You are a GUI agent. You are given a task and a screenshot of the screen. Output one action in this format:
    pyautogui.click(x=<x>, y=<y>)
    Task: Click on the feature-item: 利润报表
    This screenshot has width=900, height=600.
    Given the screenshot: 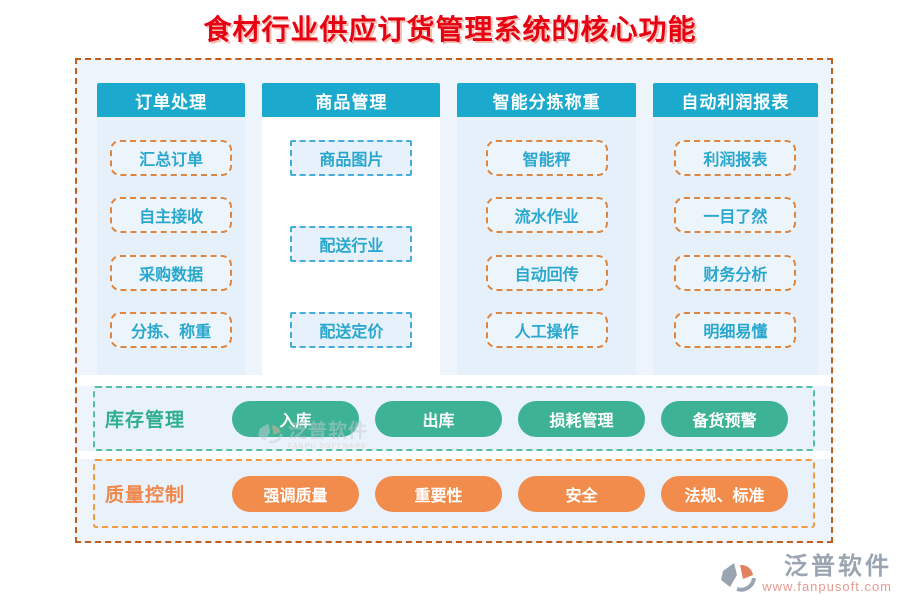 What is the action you would take?
    pyautogui.click(x=735, y=158)
    